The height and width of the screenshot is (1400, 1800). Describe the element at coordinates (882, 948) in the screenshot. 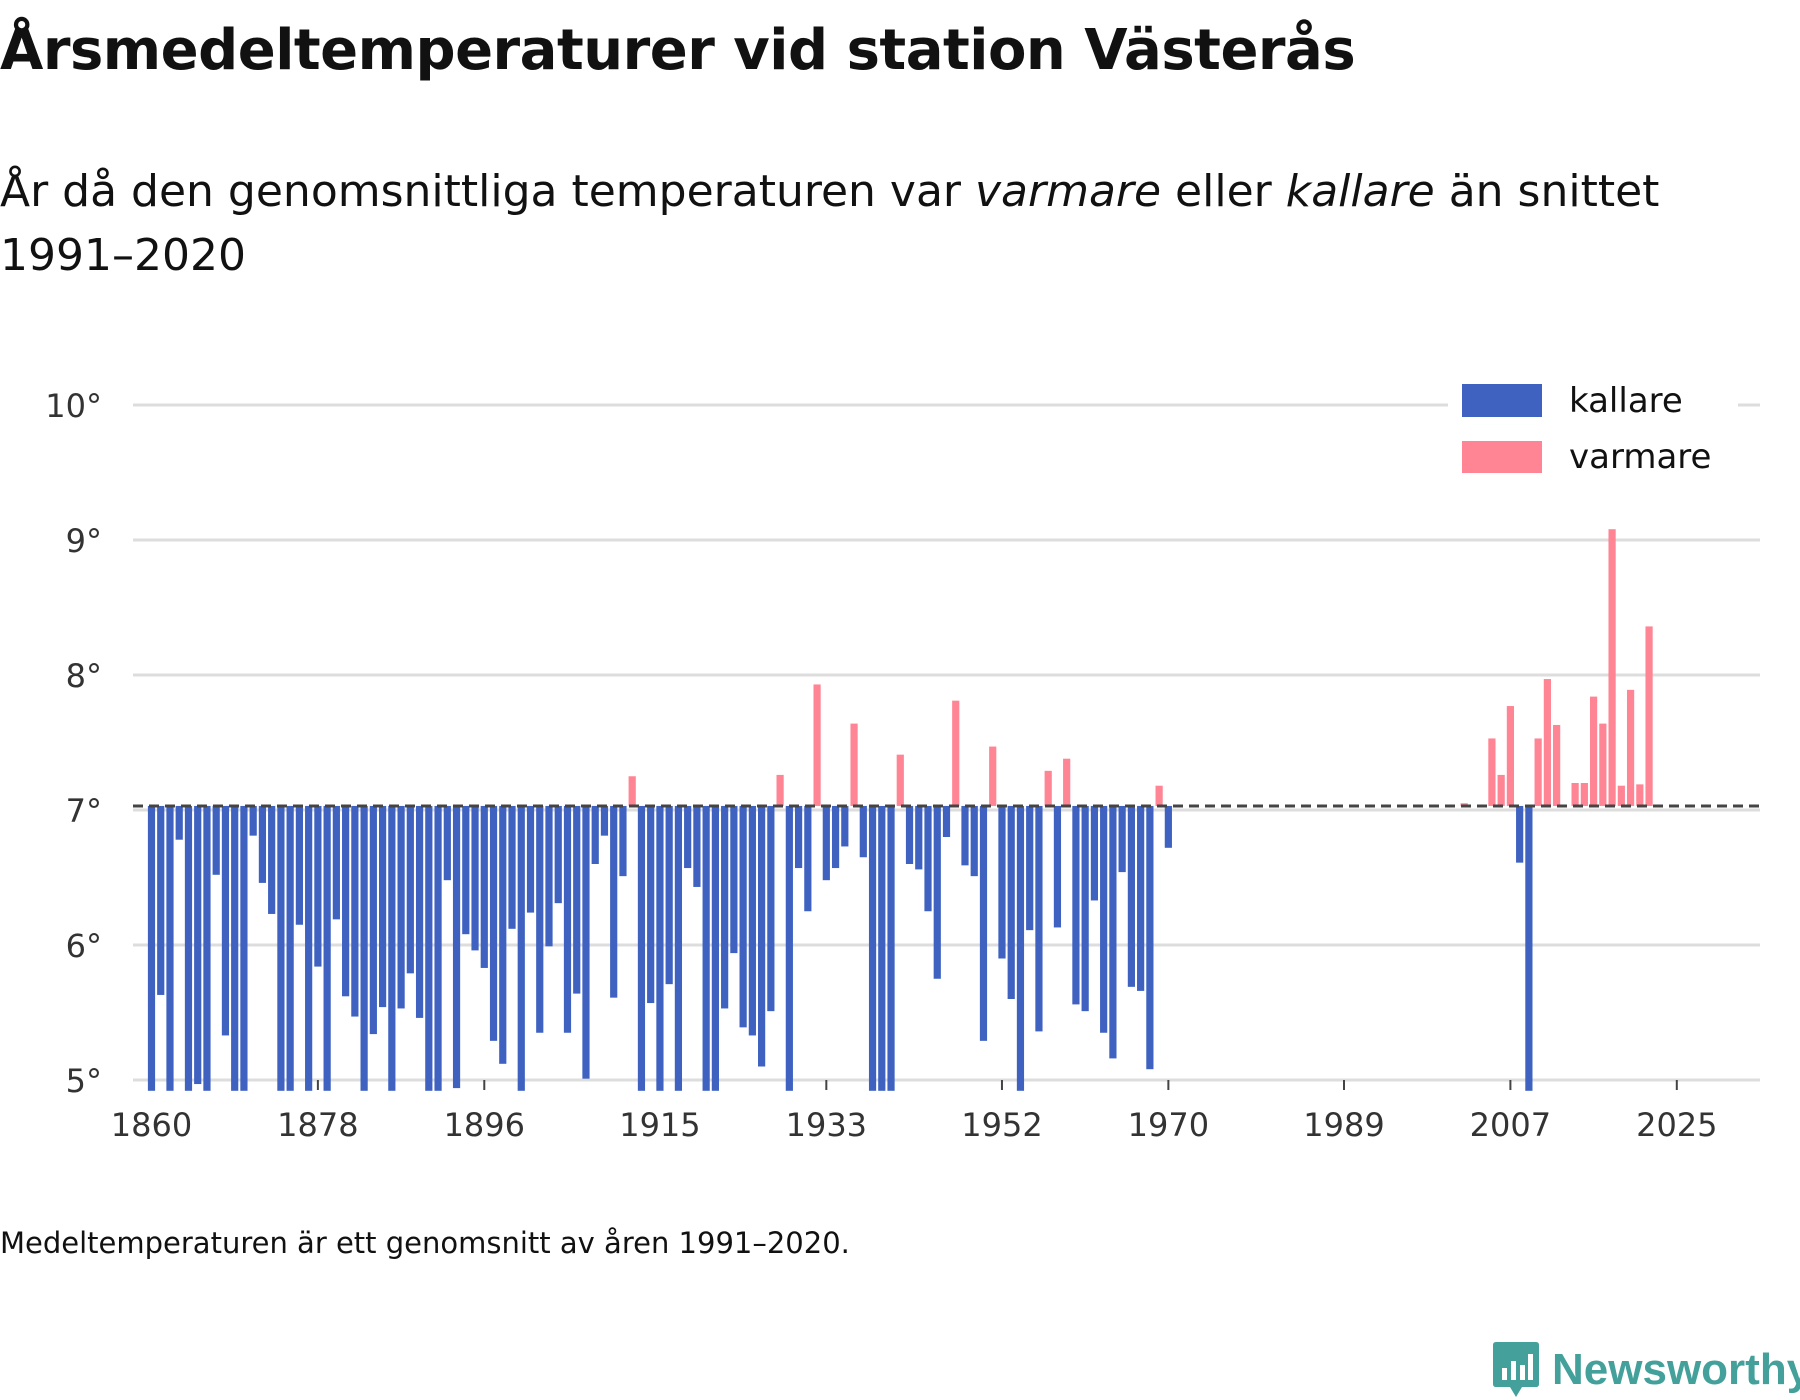

I see `bar-colder-1939` at that location.